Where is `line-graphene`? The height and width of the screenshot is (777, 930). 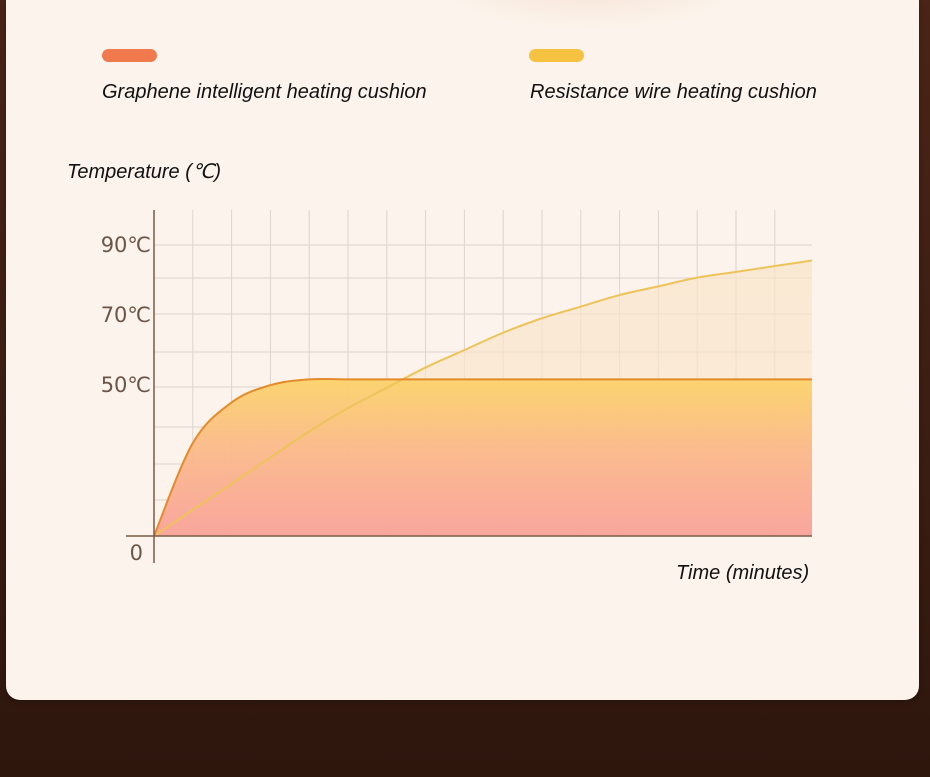
line-graphene is located at coordinates (482, 457).